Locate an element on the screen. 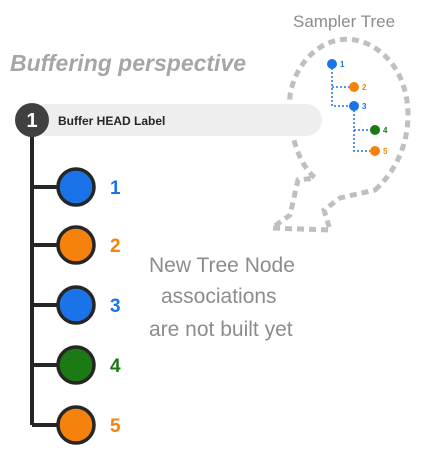 The width and height of the screenshot is (432, 453). sampler-node-label-1: 1 is located at coordinates (342, 64).